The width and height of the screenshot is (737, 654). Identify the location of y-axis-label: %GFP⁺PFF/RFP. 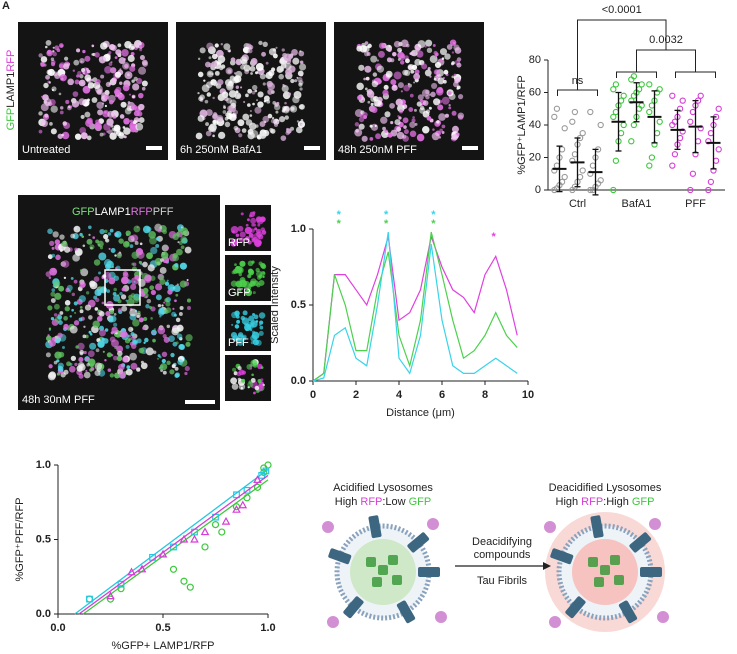
(20, 539).